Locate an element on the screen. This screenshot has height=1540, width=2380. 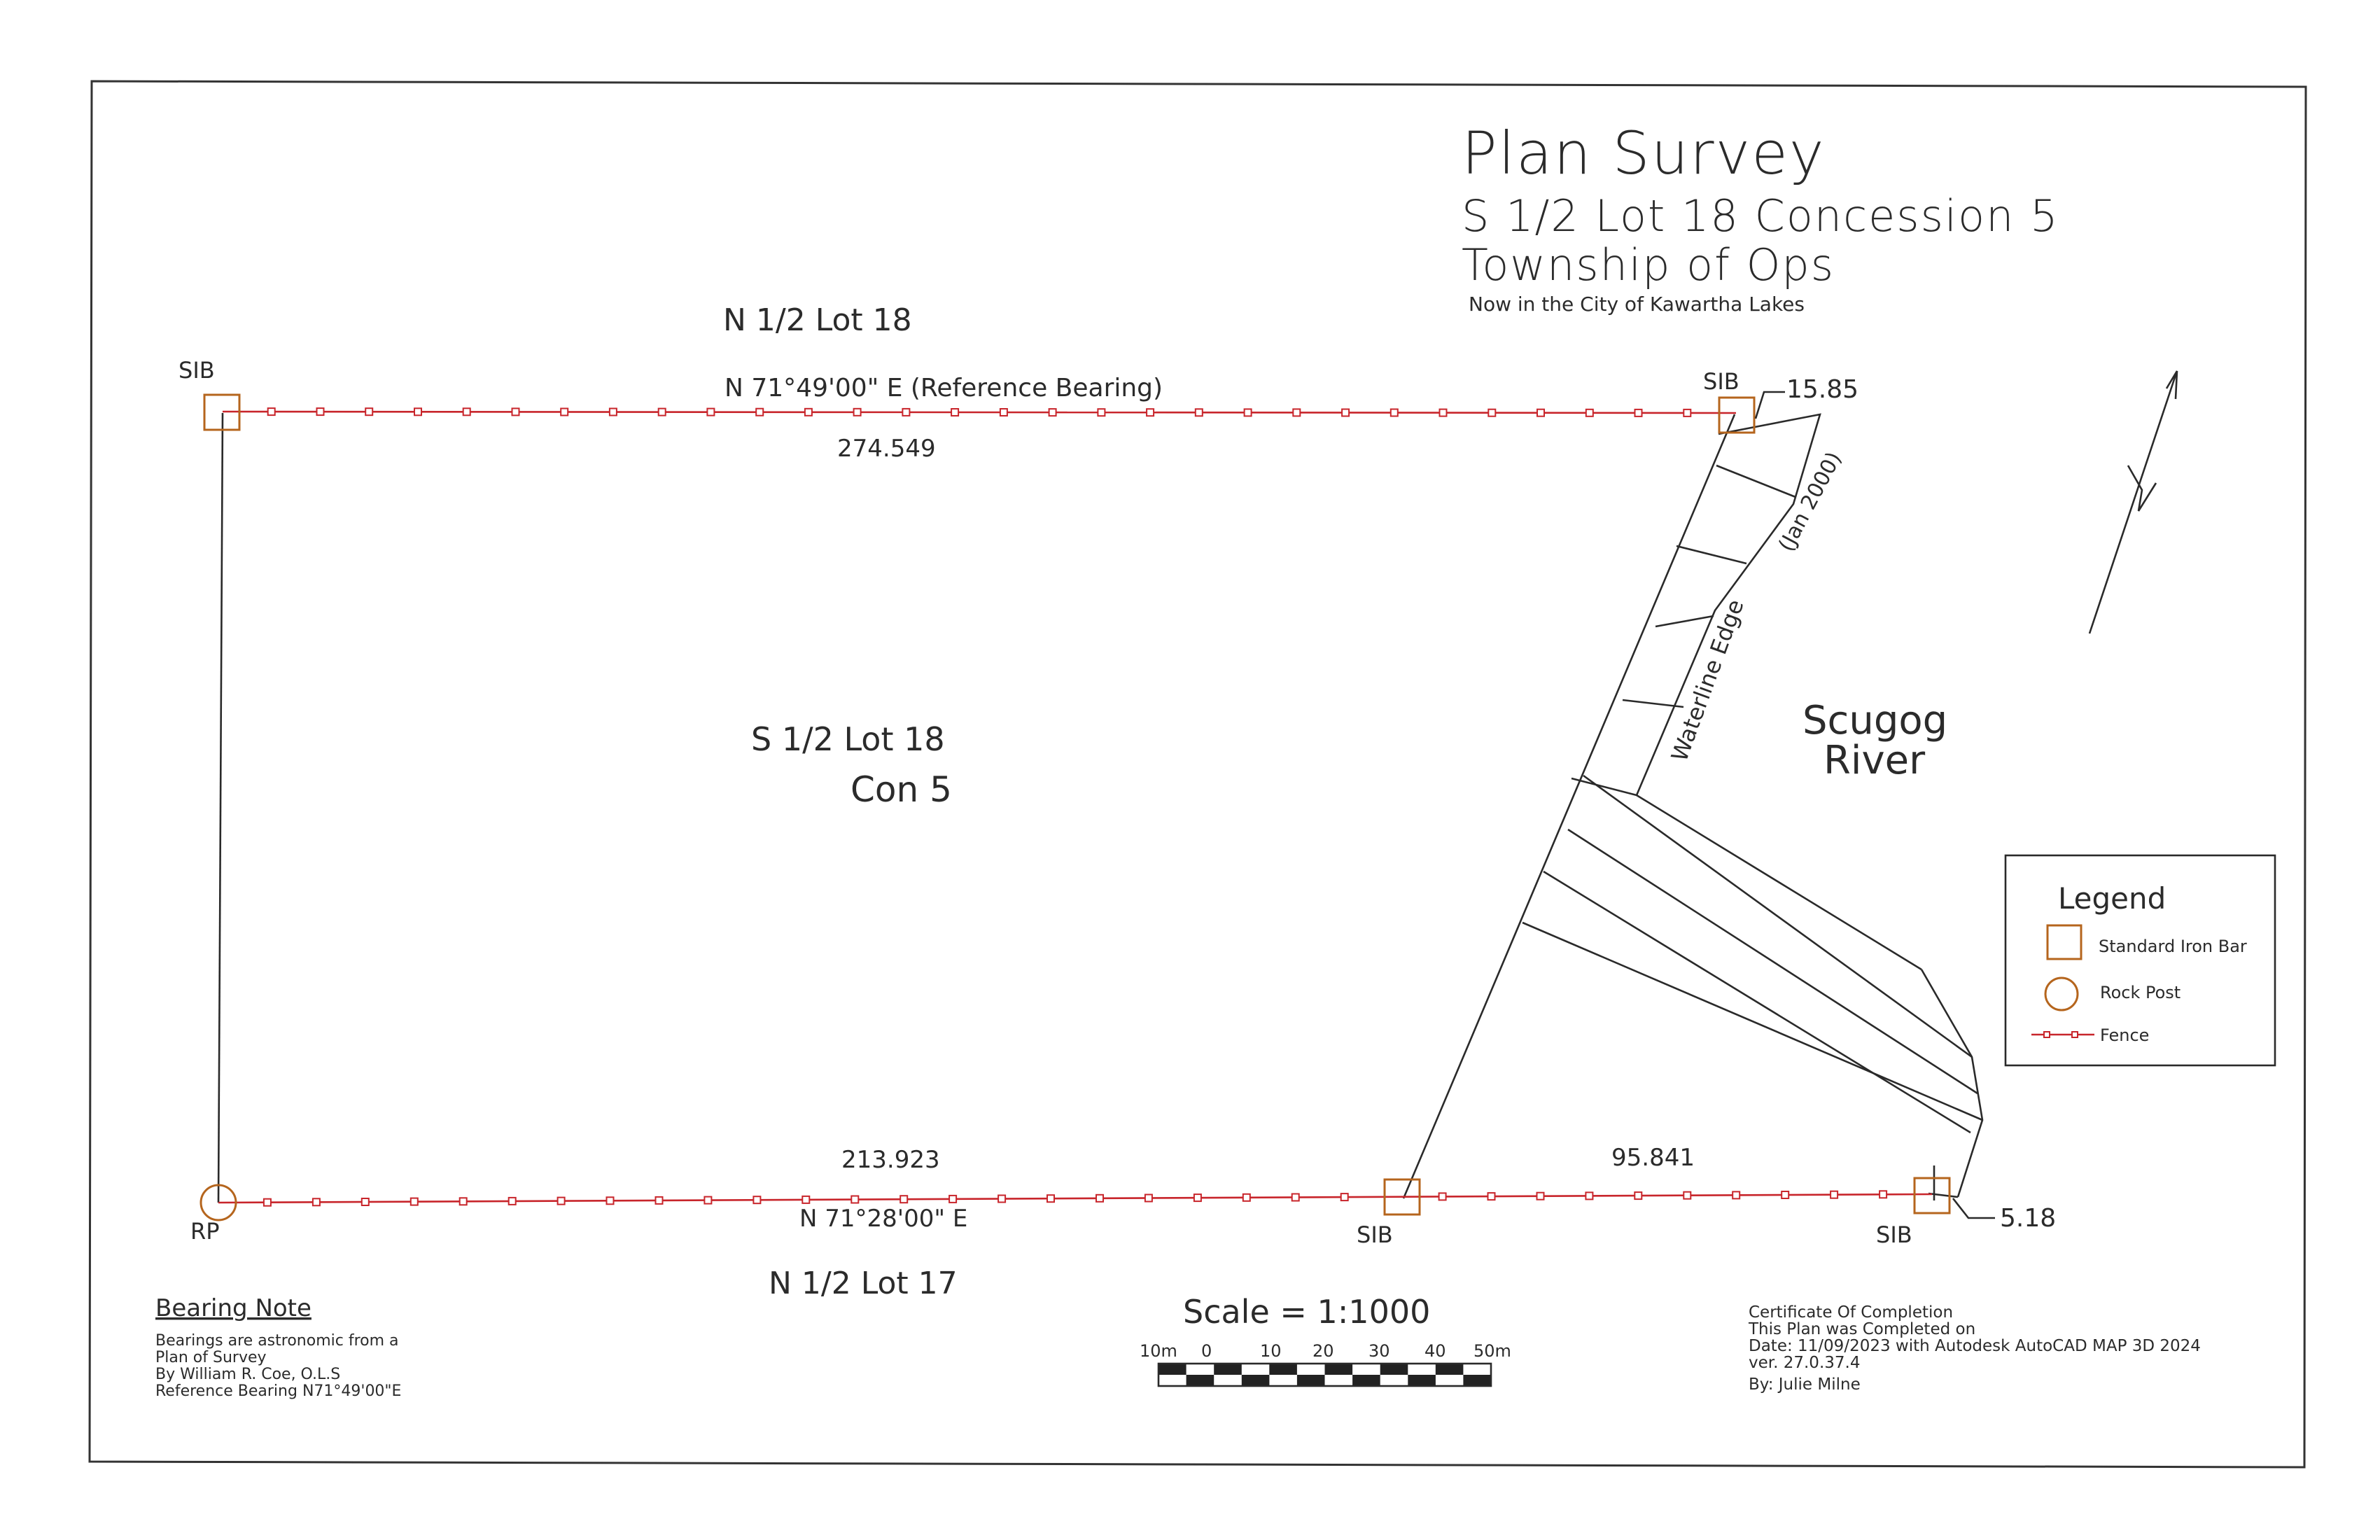
monument-rp-sw is located at coordinates (218, 1203).